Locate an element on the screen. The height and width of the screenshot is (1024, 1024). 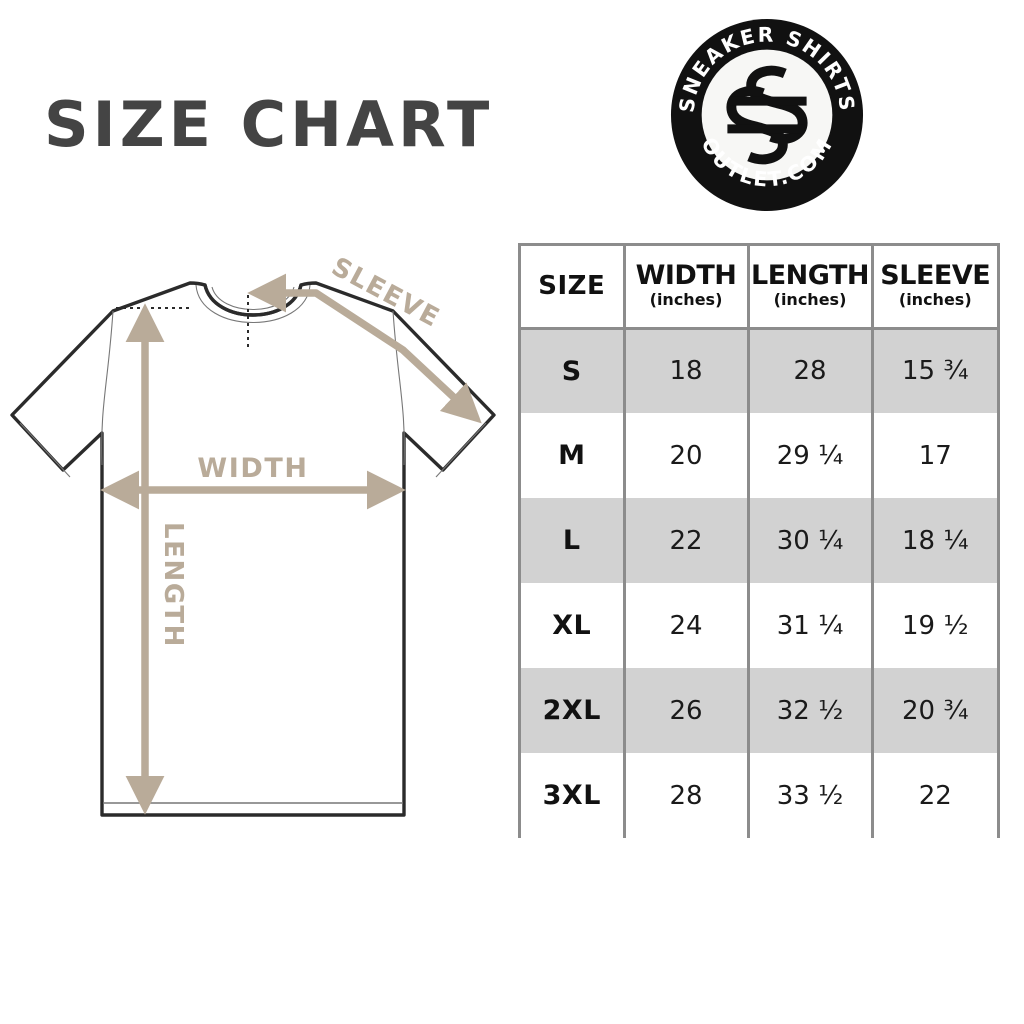
cell-width: 26 is located at coordinates (686, 710).